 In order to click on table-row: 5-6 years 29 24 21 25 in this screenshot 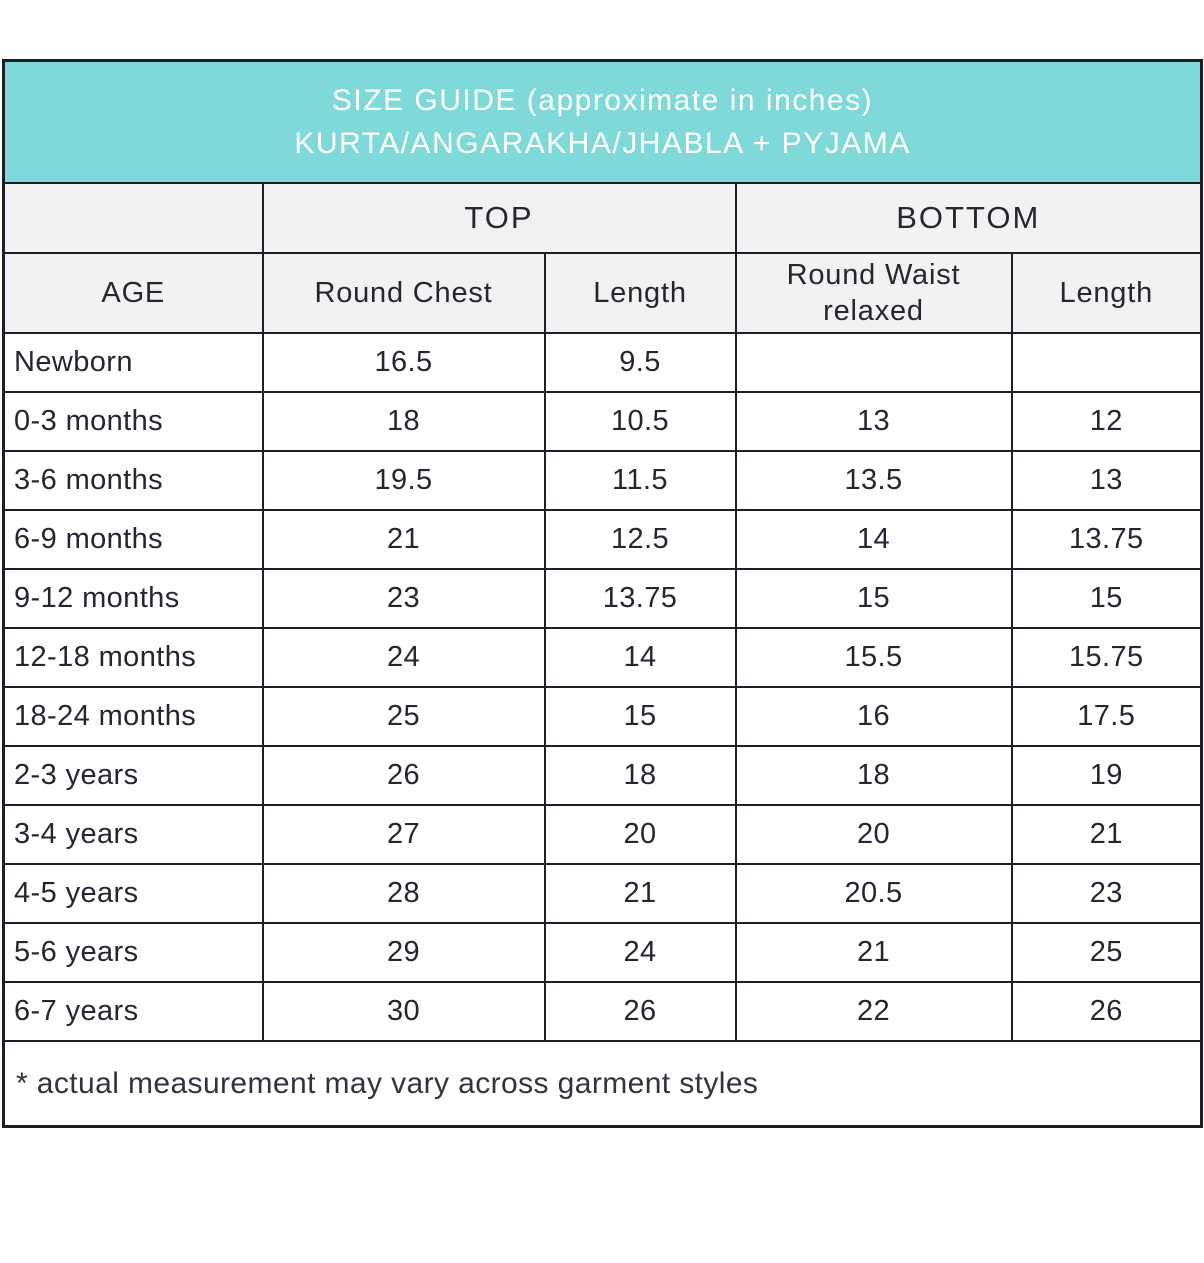, I will do `click(602, 952)`.